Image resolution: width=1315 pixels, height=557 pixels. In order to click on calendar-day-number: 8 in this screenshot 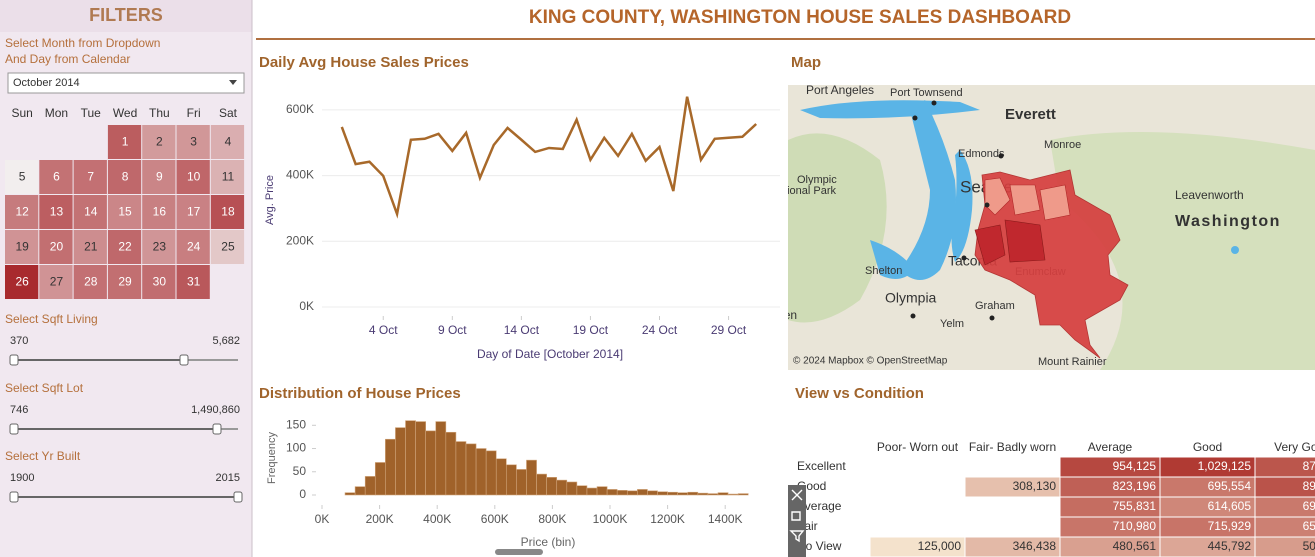, I will do `click(125, 177)`.